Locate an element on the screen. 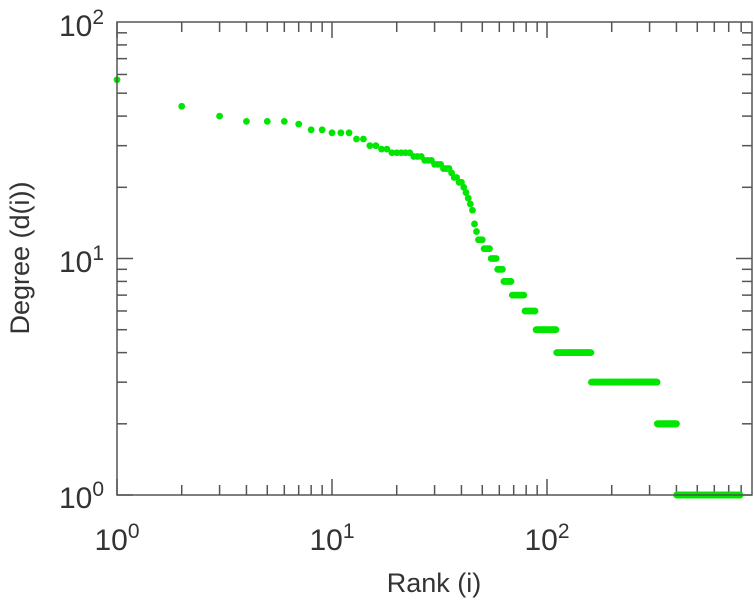 The height and width of the screenshot is (600, 754). y-axis-label: Degree (d(i)) is located at coordinates (20, 257).